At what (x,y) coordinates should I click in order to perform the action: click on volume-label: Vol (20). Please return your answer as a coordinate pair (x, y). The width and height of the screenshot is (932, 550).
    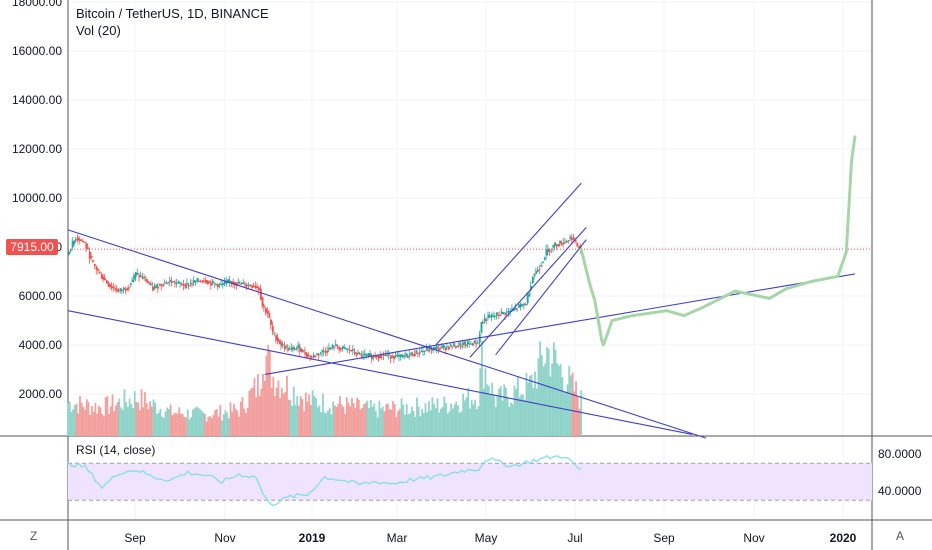
    Looking at the image, I should click on (98, 30).